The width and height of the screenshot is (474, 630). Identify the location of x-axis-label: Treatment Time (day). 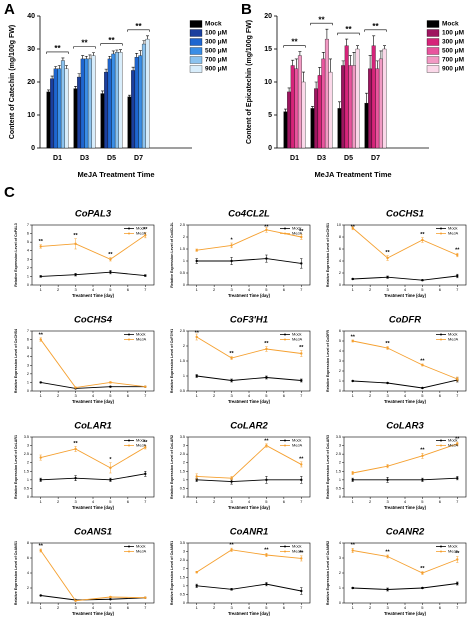
(249, 295).